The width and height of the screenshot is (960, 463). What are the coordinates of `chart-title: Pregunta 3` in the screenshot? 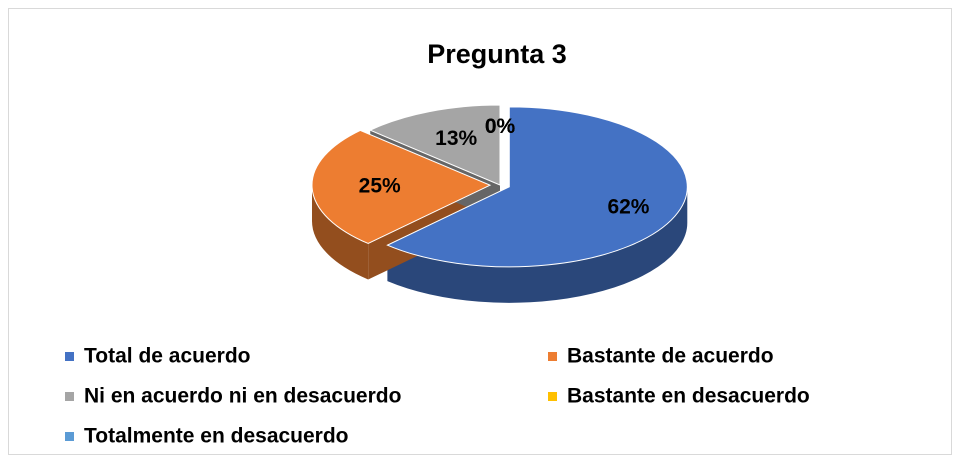 It's located at (497, 54).